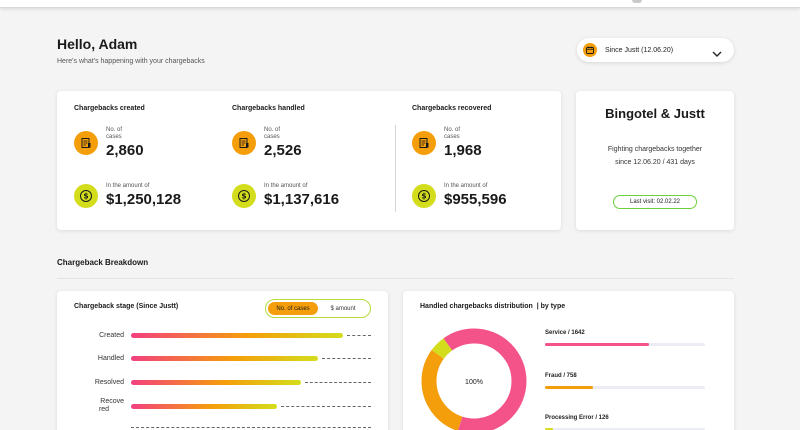  Describe the element at coordinates (302, 199) in the screenshot. I see `amount-value: $1,137,616` at that location.